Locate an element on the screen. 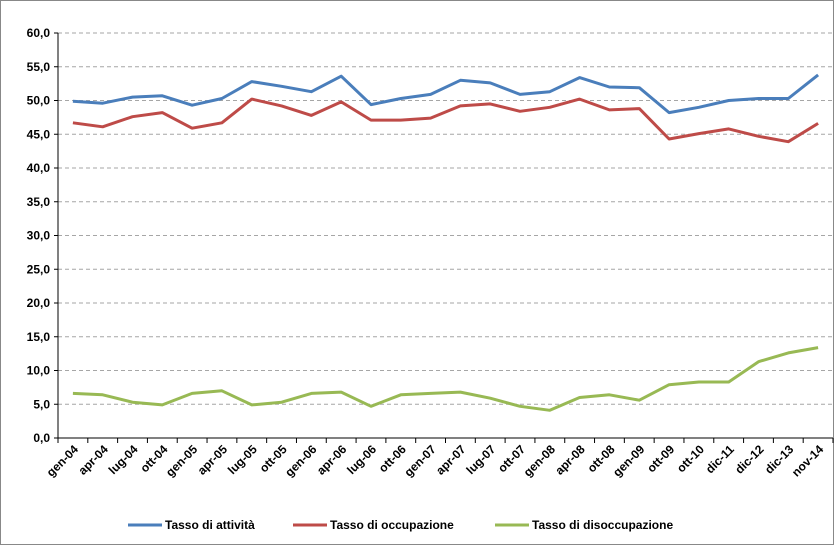 Image resolution: width=834 pixels, height=545 pixels. y-tick-label: 30,0 is located at coordinates (39, 236).